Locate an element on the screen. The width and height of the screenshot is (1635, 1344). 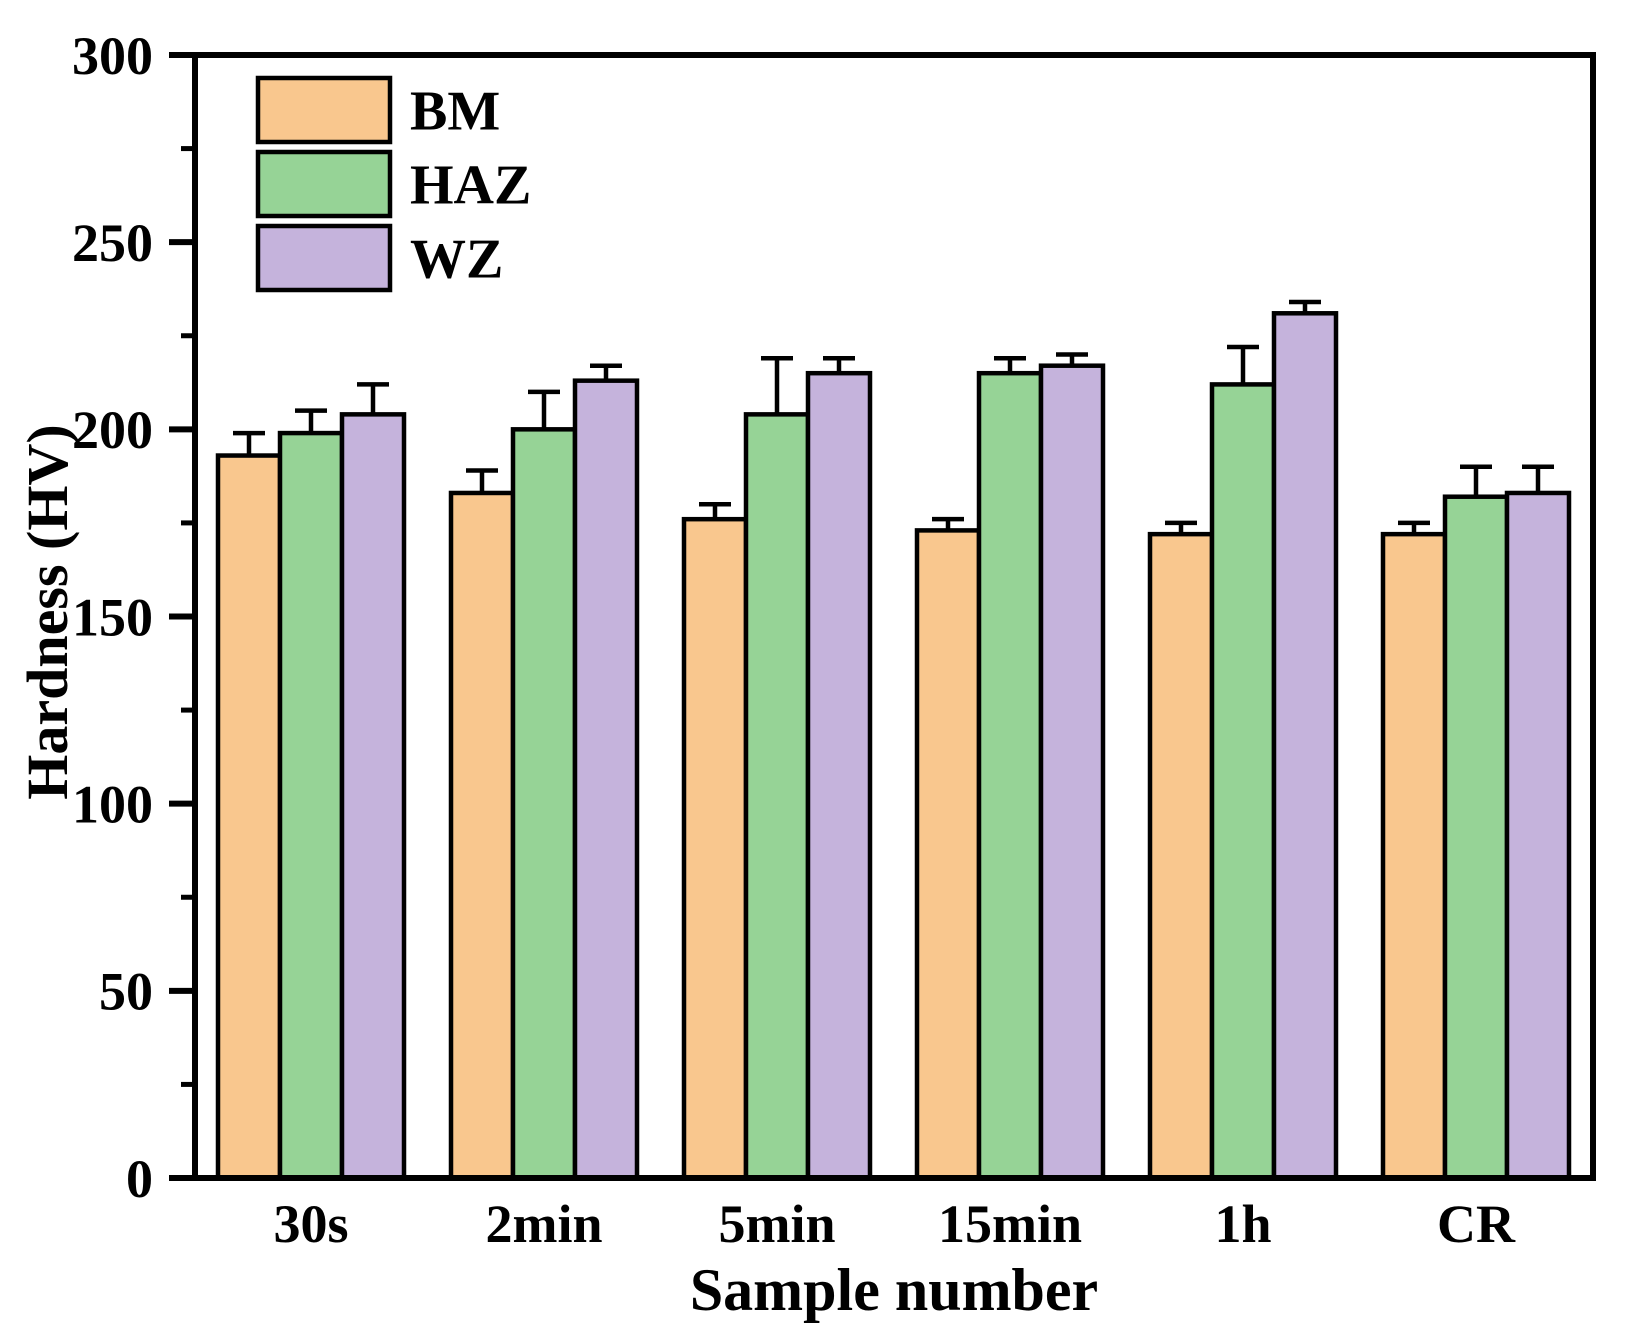
y-tick-label-50: 50 is located at coordinates (126, 992).